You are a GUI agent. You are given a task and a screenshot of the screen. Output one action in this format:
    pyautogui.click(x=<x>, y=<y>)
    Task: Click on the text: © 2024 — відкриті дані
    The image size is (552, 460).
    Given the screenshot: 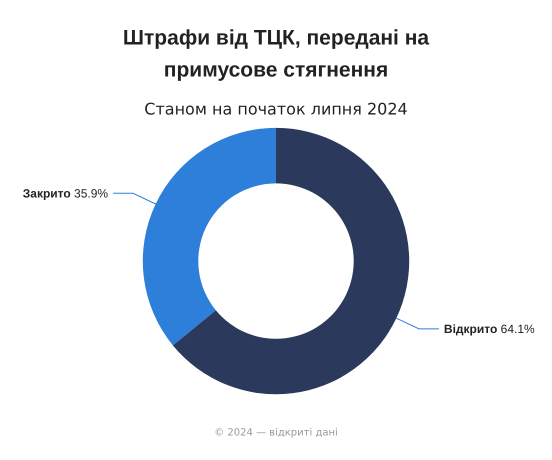 What is the action you would take?
    pyautogui.click(x=276, y=433)
    